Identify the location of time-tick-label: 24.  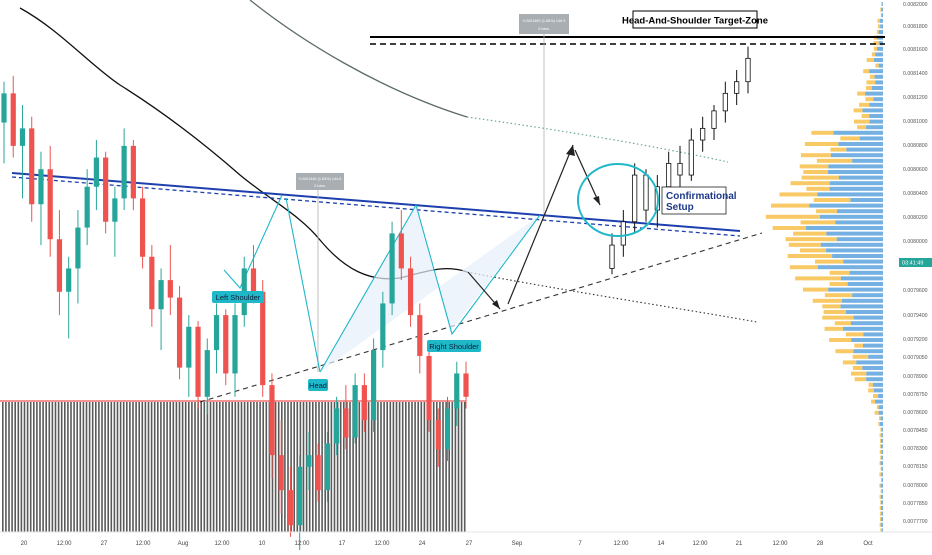
(422, 544).